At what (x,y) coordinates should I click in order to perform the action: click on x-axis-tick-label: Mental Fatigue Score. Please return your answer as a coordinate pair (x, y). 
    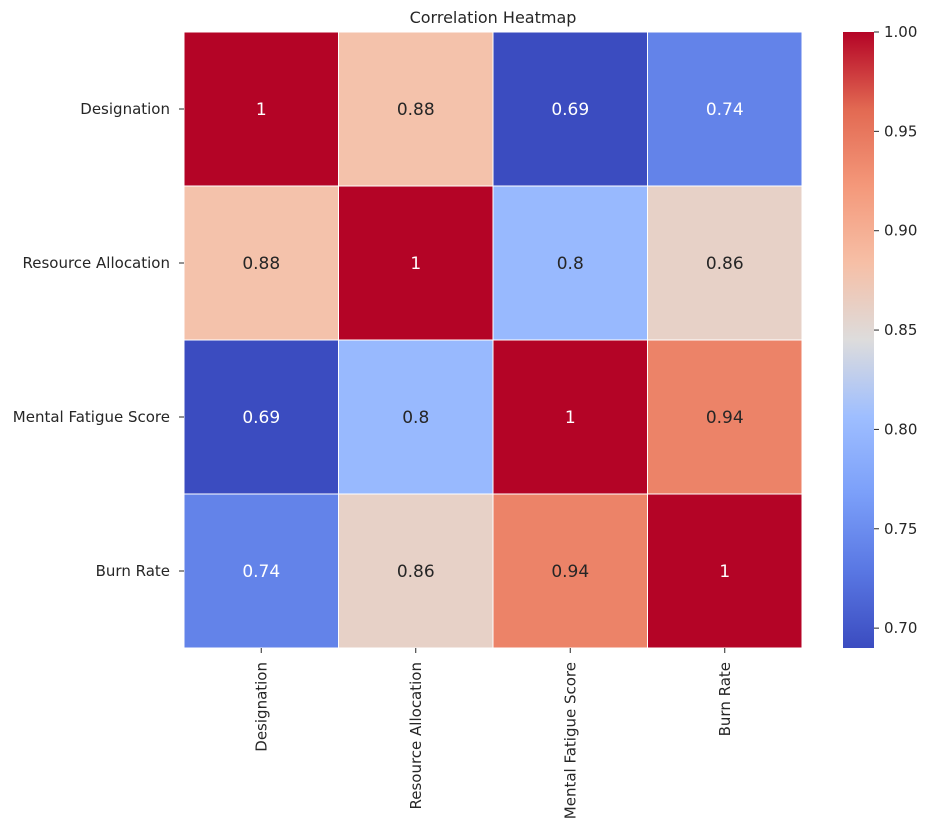
    Looking at the image, I should click on (570, 740).